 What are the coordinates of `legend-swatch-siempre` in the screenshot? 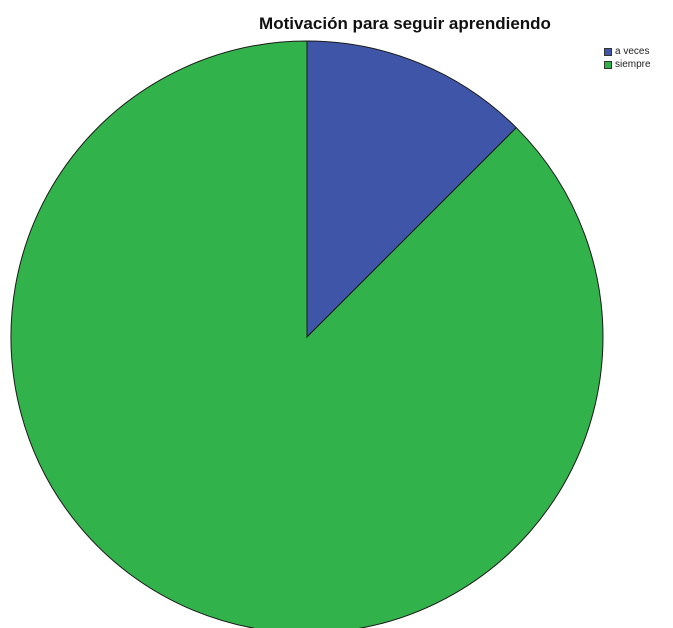 It's located at (608, 65).